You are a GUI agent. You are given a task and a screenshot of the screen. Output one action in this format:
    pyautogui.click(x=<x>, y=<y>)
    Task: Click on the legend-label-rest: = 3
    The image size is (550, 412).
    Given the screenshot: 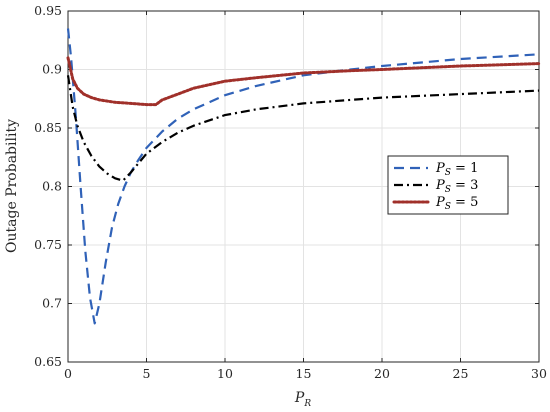 What is the action you would take?
    pyautogui.click(x=464, y=185)
    